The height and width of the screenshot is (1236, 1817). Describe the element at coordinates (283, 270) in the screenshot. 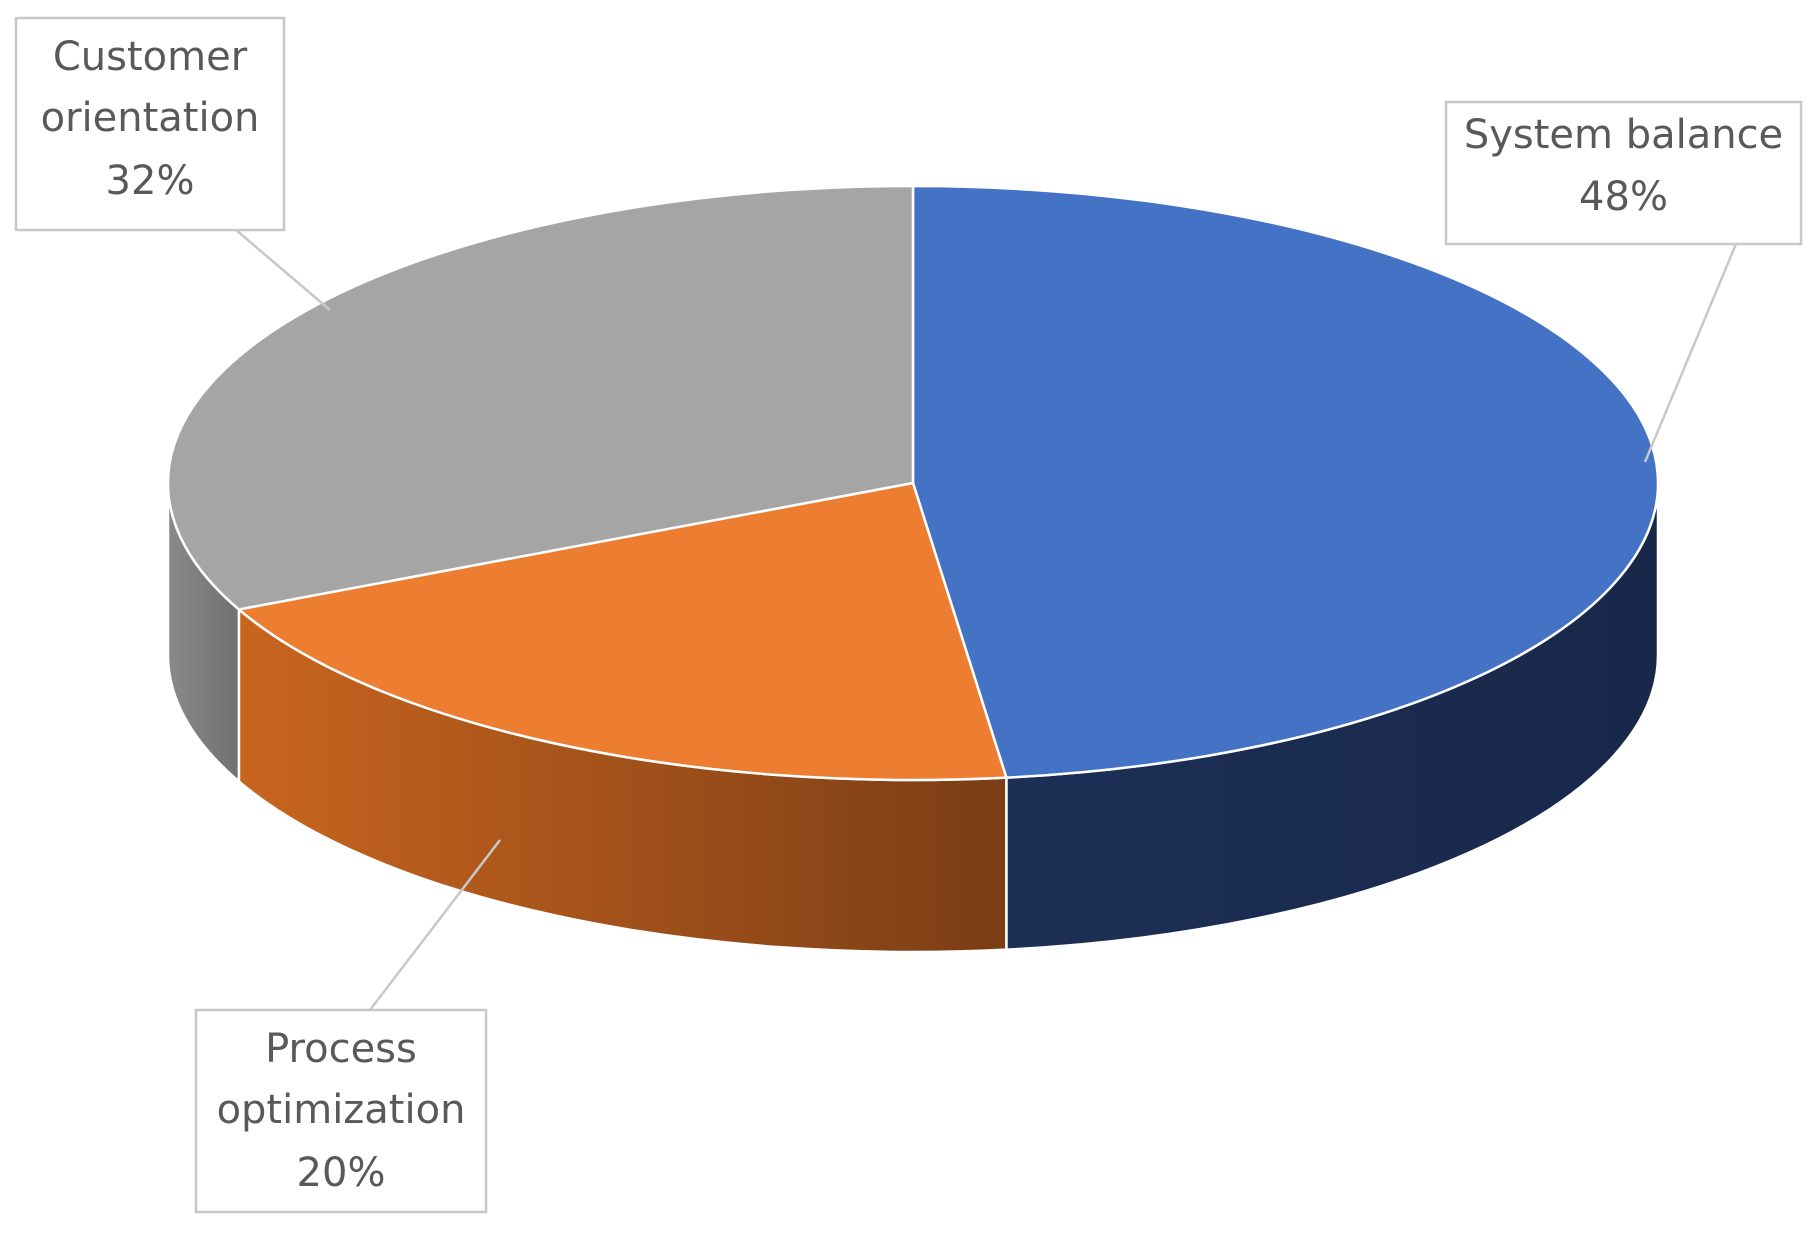

I see `leader-line-customer-orientation` at that location.